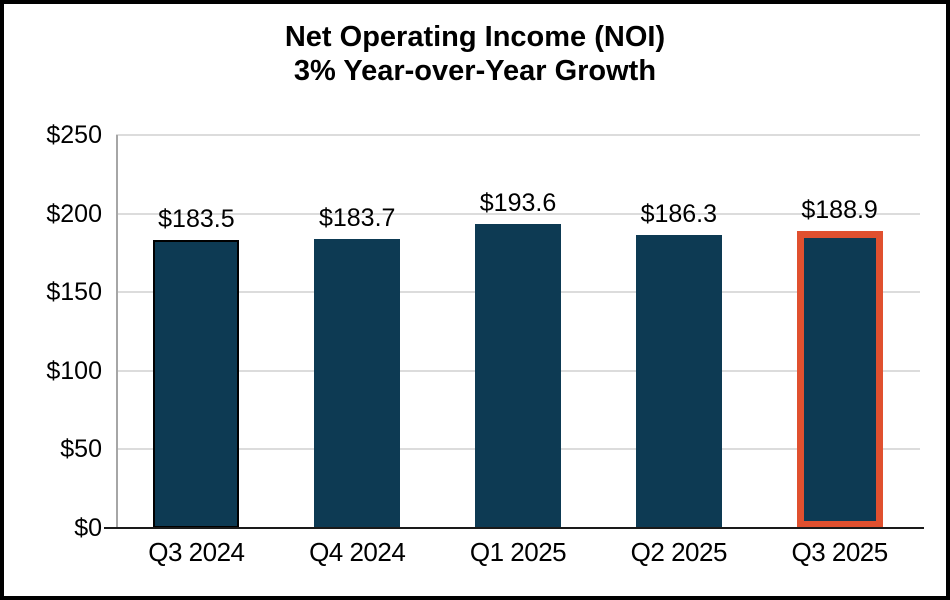  What do you see at coordinates (679, 214) in the screenshot?
I see `bar-value-label: $186.3` at bounding box center [679, 214].